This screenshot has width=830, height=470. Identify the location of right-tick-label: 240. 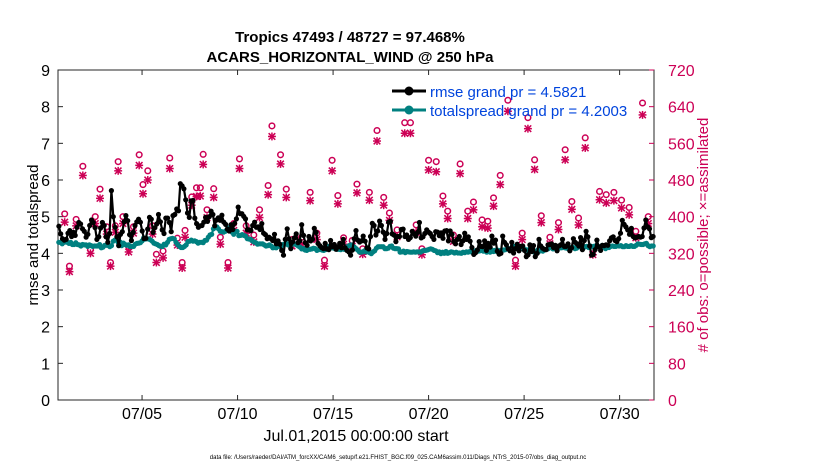
(681, 291).